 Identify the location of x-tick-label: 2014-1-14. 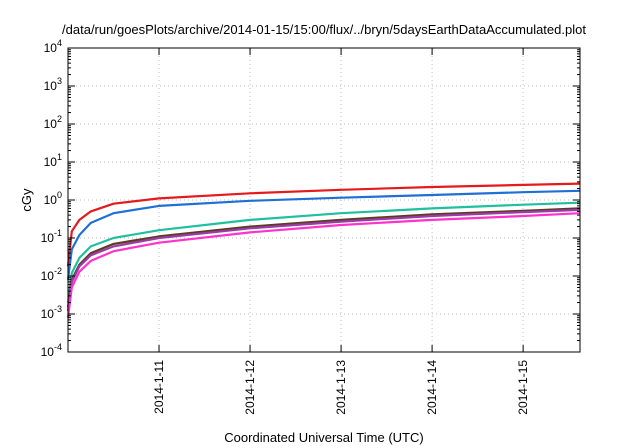
(432, 387).